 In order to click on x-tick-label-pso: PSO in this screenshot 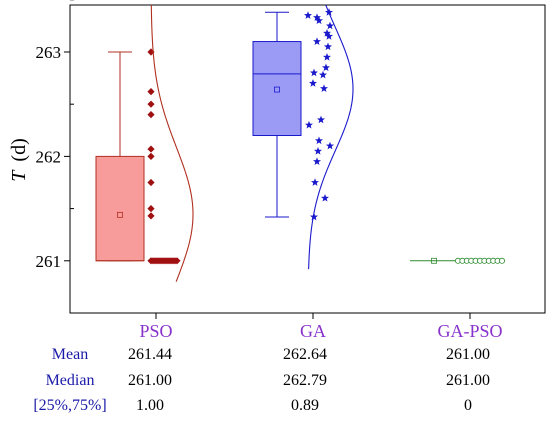, I will do `click(155, 331)`.